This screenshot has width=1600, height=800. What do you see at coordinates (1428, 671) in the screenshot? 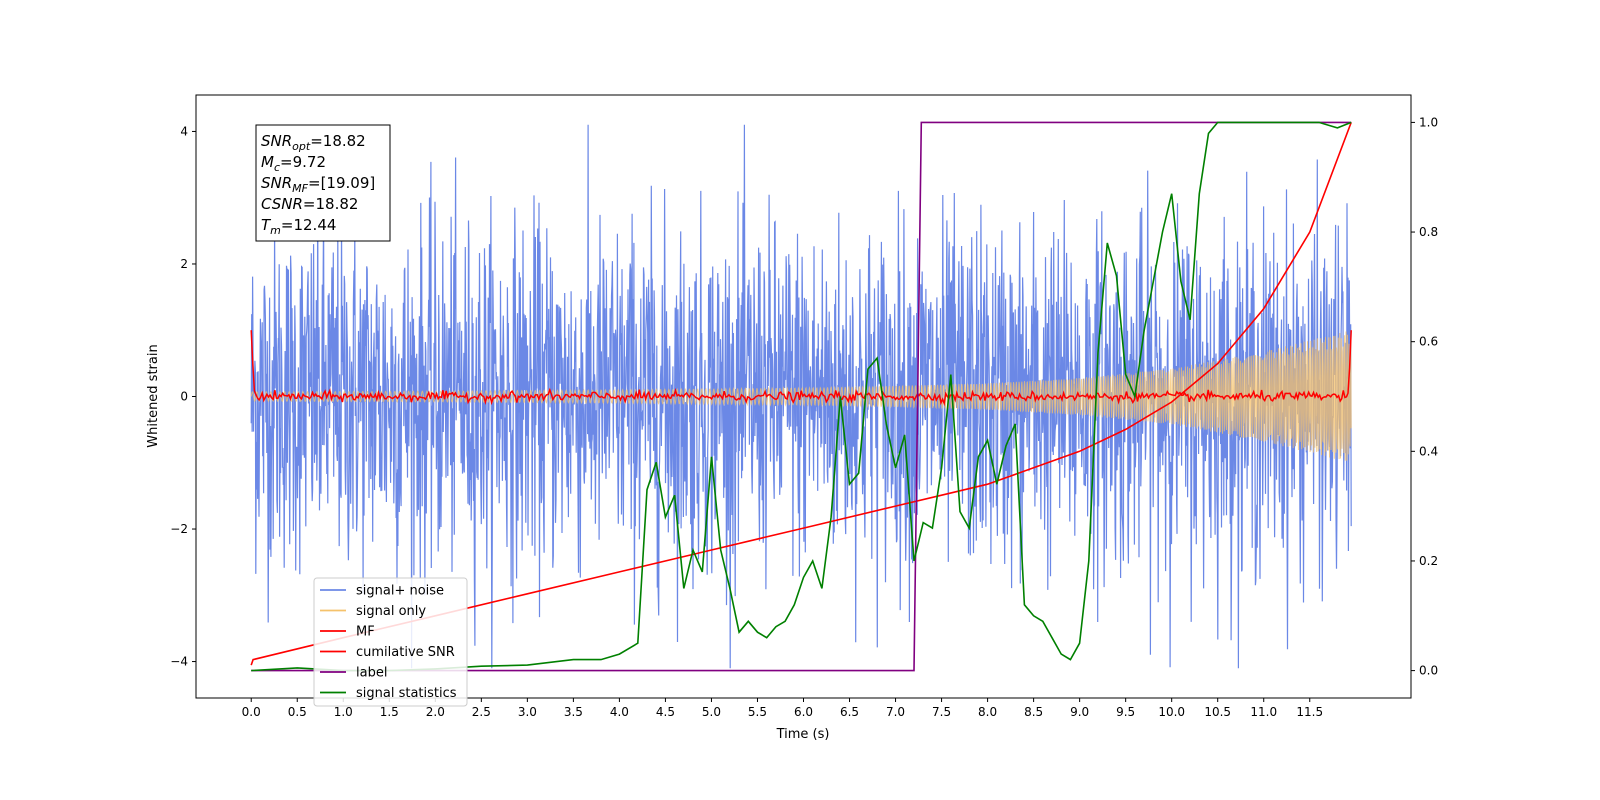
I see `y2-tick-label: 0.0` at bounding box center [1428, 671].